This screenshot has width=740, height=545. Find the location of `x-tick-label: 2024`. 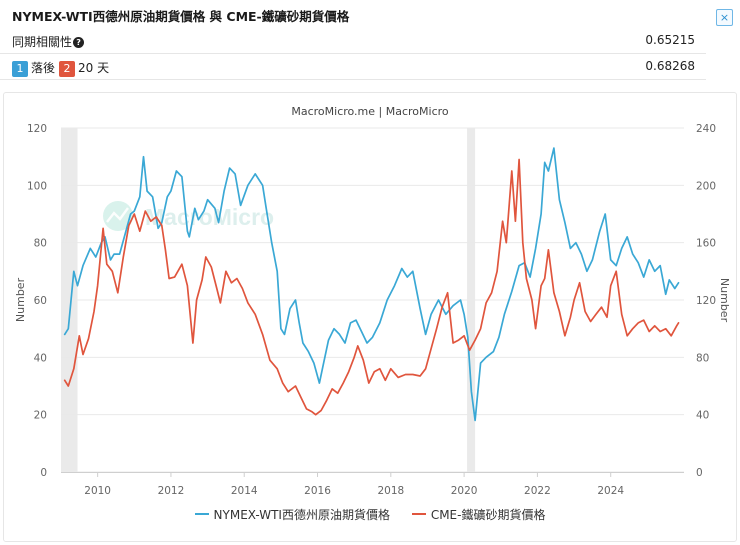

x-tick-label: 2024 is located at coordinates (610, 491).